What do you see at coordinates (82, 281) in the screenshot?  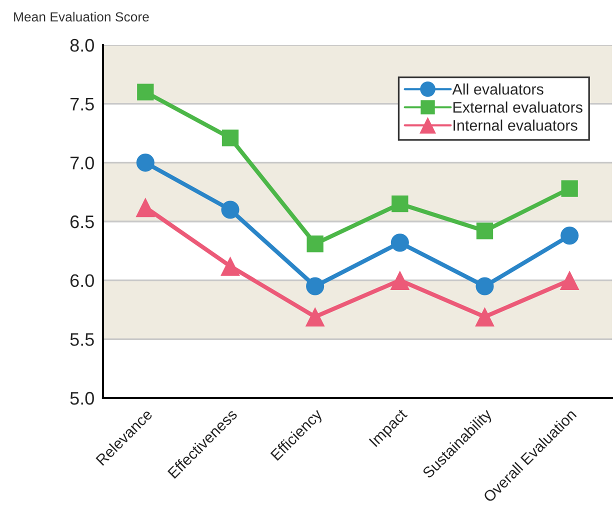 I see `y-tick-label: 6.0` at bounding box center [82, 281].